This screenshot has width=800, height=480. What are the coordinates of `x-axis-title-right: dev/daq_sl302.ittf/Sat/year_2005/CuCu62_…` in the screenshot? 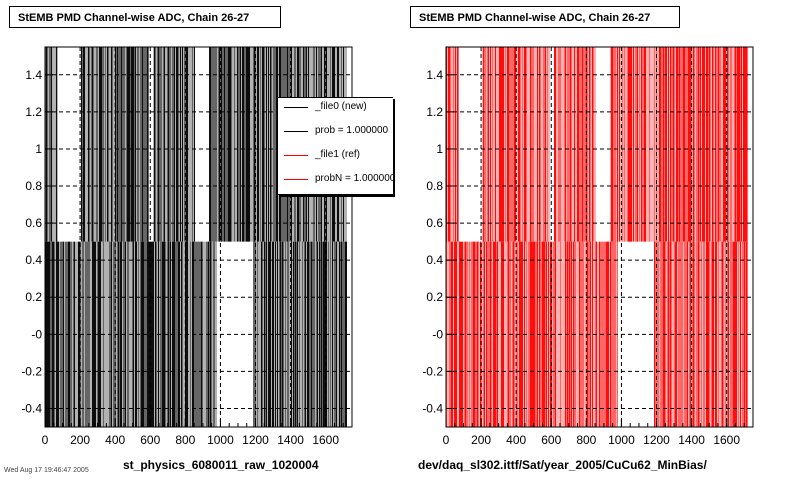 It's located at (562, 465).